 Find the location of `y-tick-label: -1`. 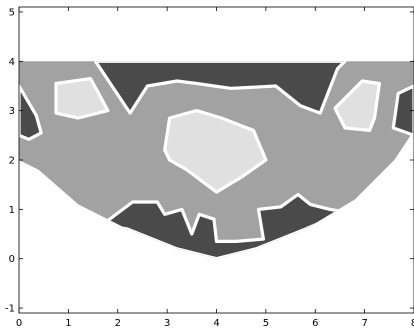

y-tick-label: -1 is located at coordinates (10, 309).